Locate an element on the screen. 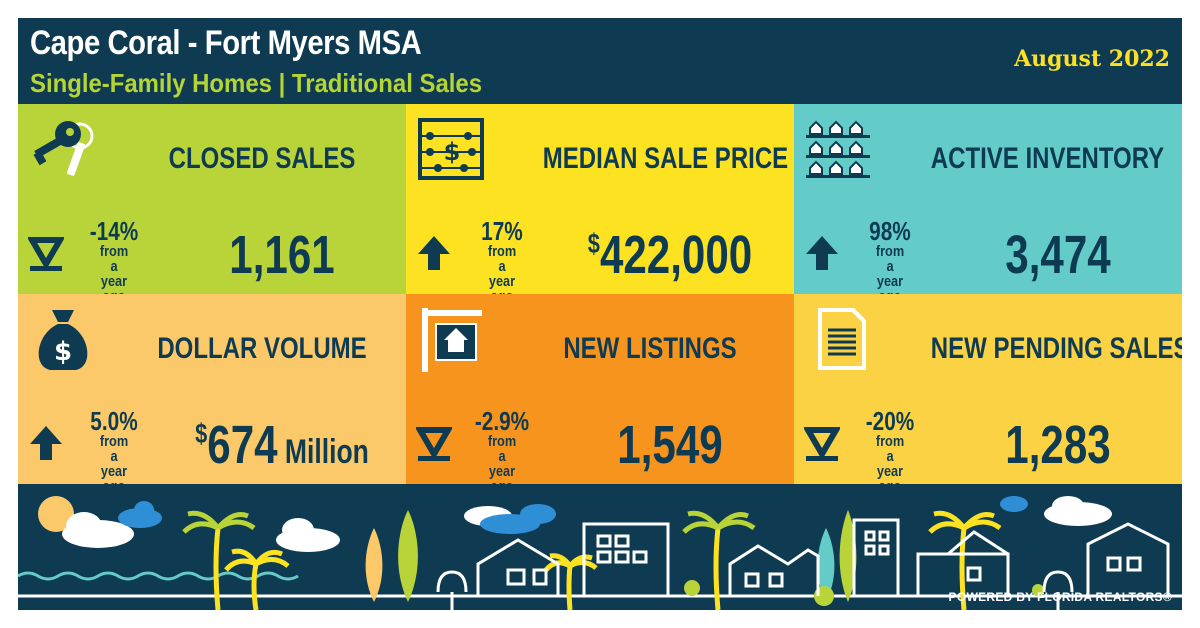  metric-number: 1,161 is located at coordinates (282, 255).